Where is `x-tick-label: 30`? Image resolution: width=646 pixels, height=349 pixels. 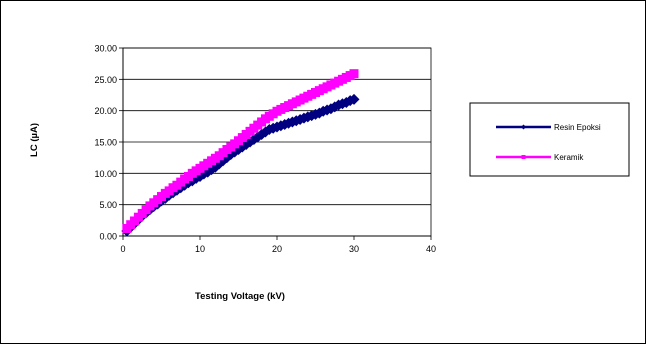
x-tick-label: 30 is located at coordinates (354, 249).